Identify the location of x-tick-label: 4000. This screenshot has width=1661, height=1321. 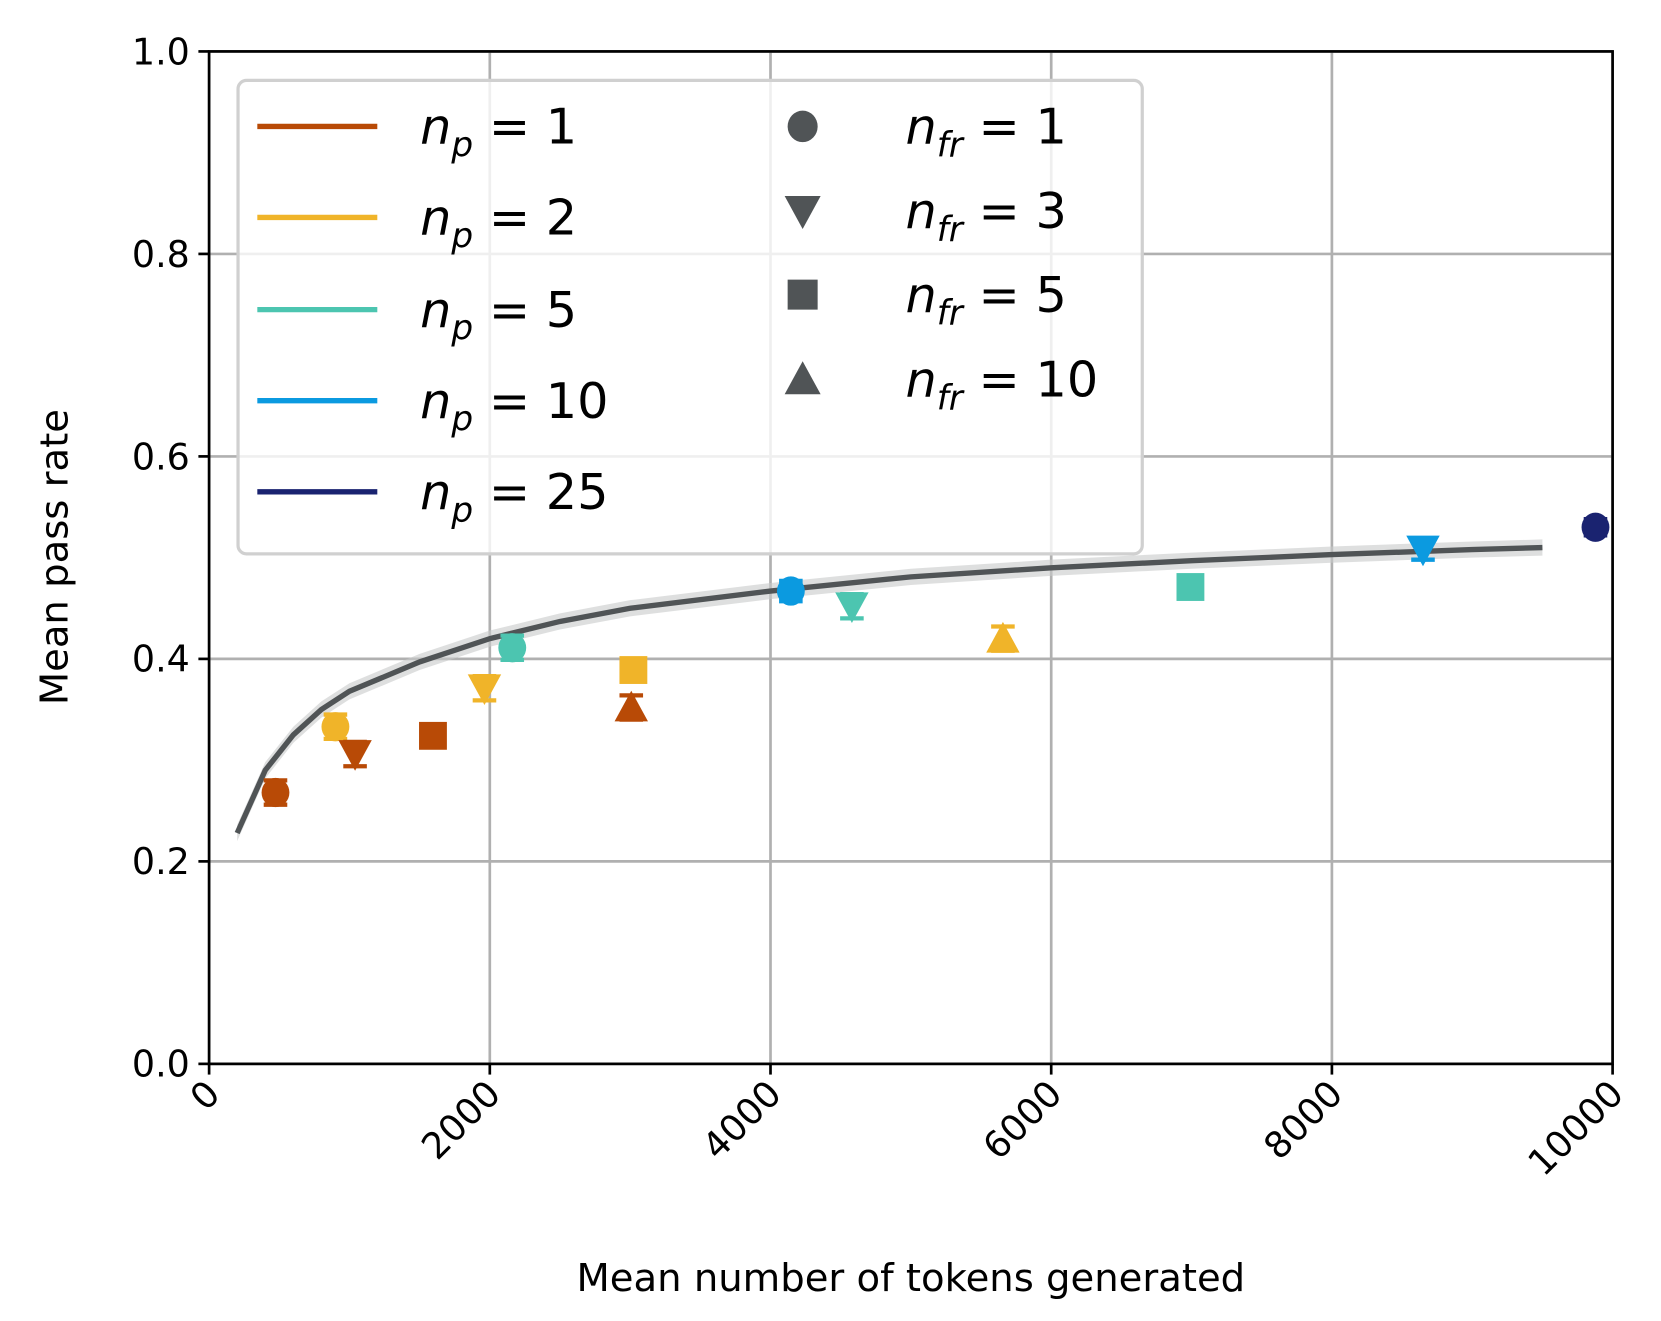
(742, 1120).